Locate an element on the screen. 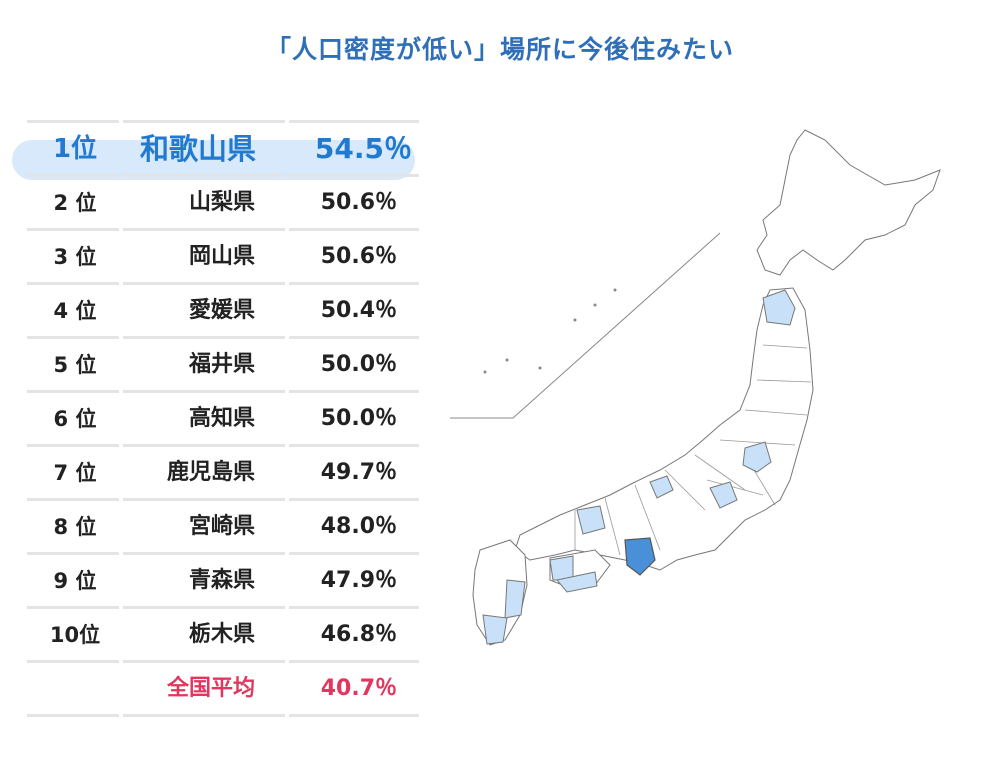 Image resolution: width=1000 pixels, height=765 pixels. rank-label: 7 位 is located at coordinates (75, 473).